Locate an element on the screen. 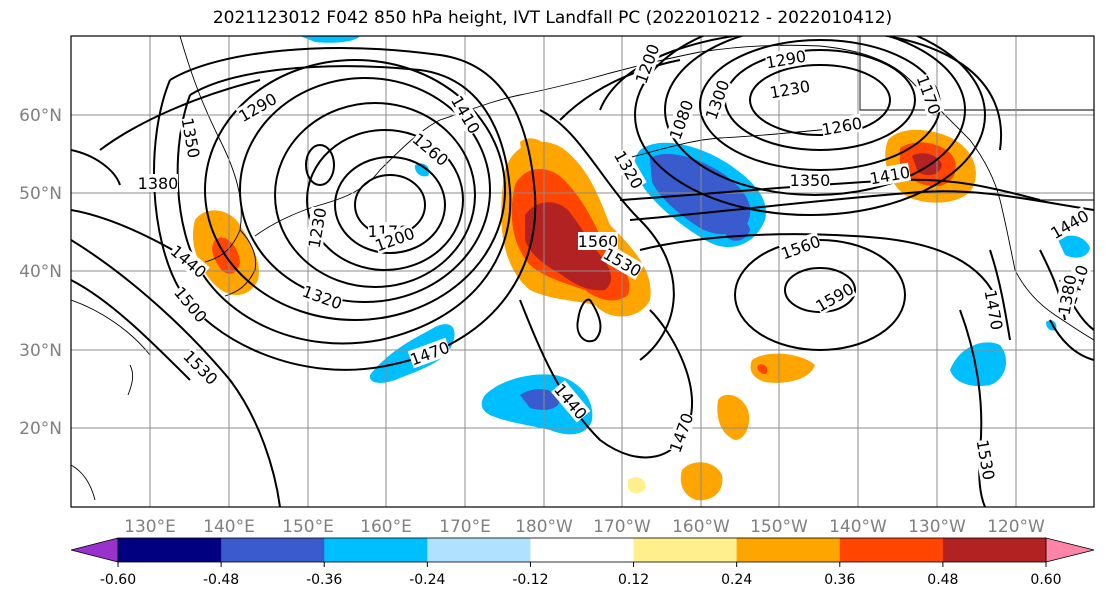 This screenshot has width=1105, height=601. contour-label: 1380 is located at coordinates (158, 183).